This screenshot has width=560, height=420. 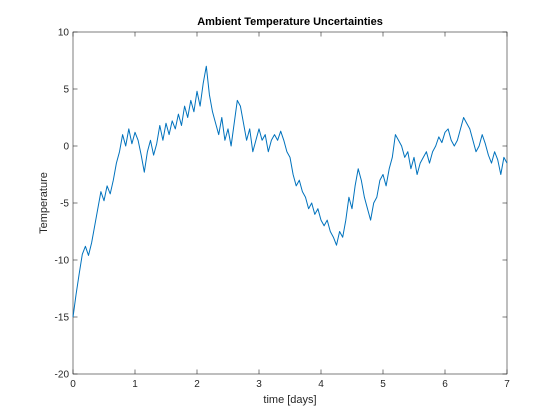 I want to click on y-tick-label: -5, so click(x=64, y=204).